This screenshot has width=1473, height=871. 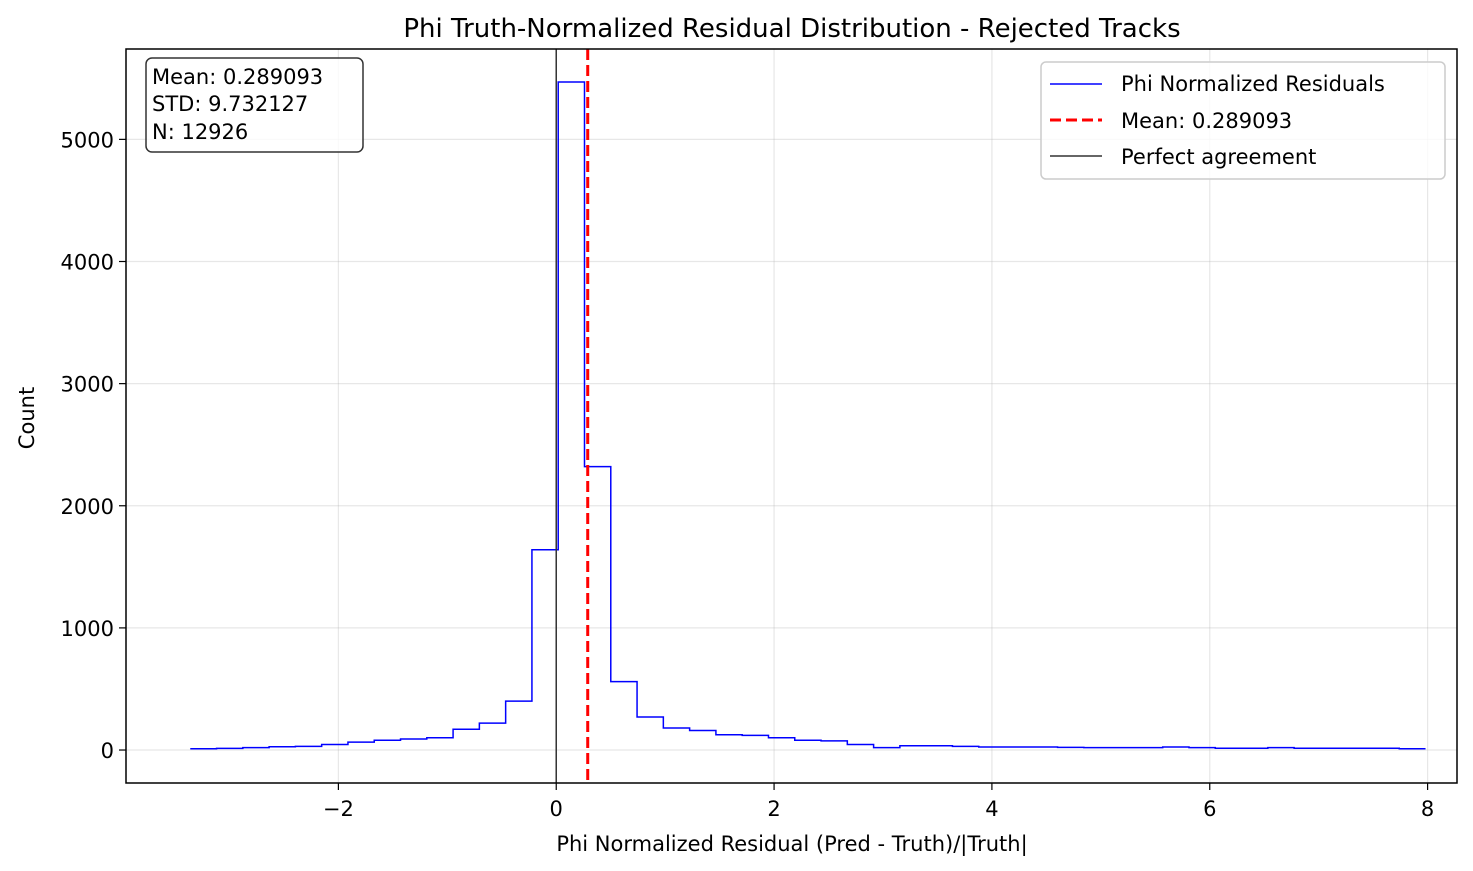 What do you see at coordinates (93, 445) in the screenshot?
I see `y-axis-ticks: 0 1000 2000 3000 4000 5000` at bounding box center [93, 445].